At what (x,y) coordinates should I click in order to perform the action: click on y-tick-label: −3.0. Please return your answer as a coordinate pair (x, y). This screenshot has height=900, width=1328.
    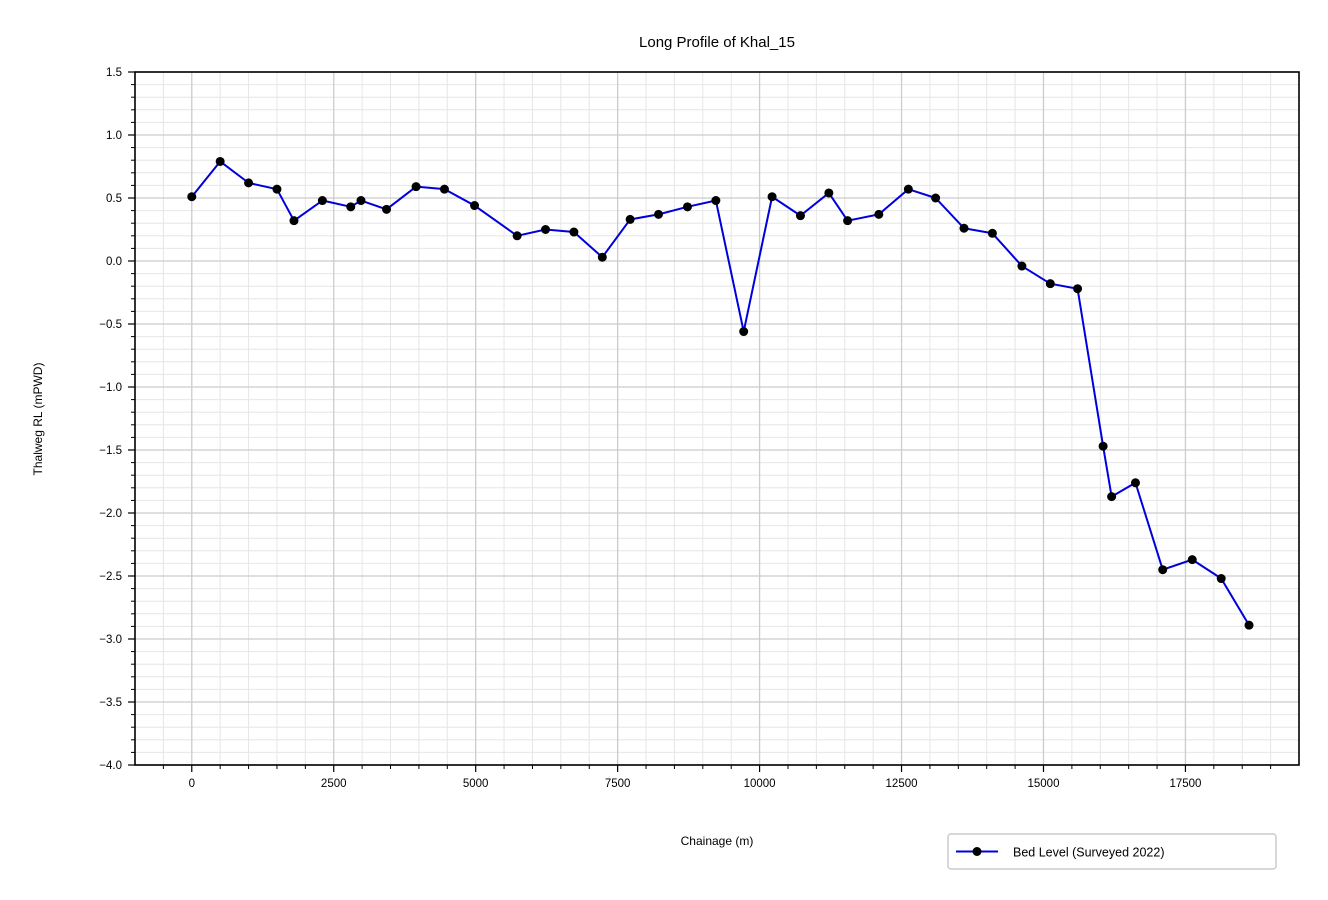
    Looking at the image, I should click on (110, 640).